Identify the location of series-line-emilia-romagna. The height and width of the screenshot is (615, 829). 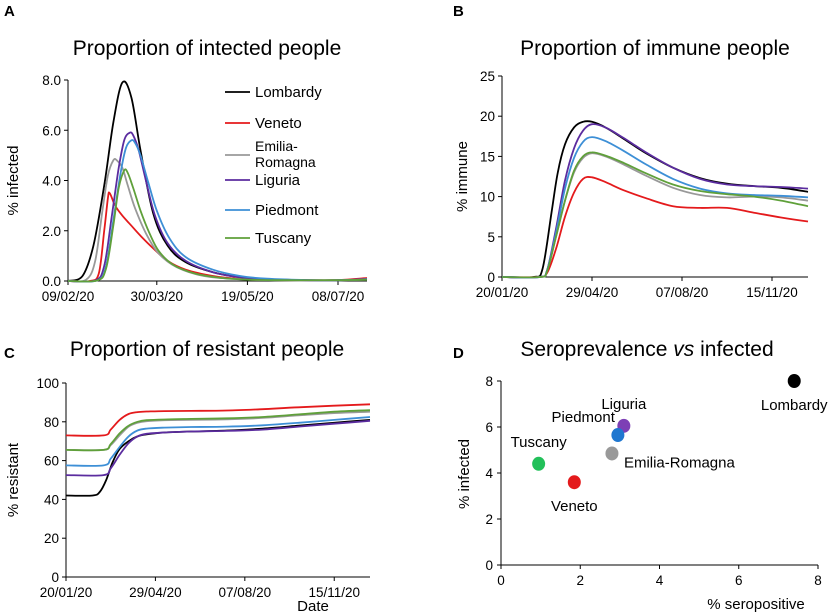
(655, 215).